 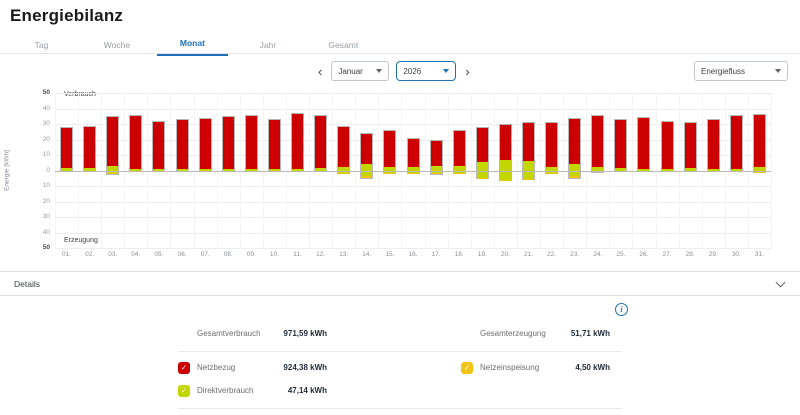 What do you see at coordinates (46, 123) in the screenshot?
I see `y-axis-tick: 30` at bounding box center [46, 123].